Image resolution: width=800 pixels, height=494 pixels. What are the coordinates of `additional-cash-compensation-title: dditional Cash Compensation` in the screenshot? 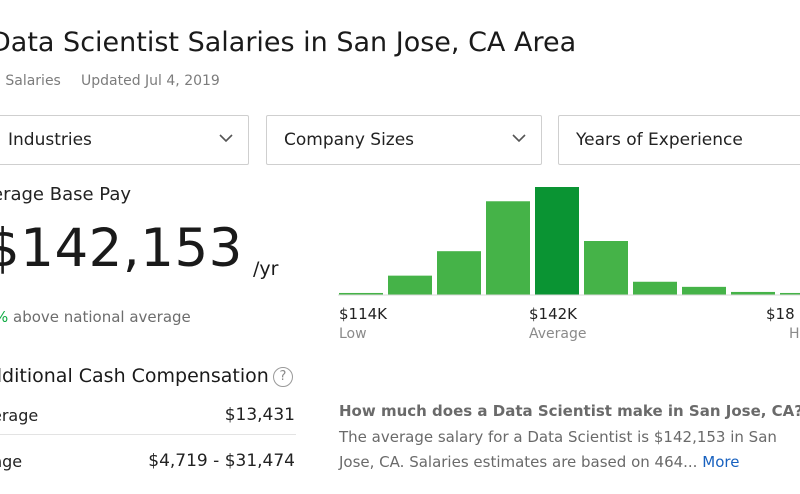 It's located at (134, 376).